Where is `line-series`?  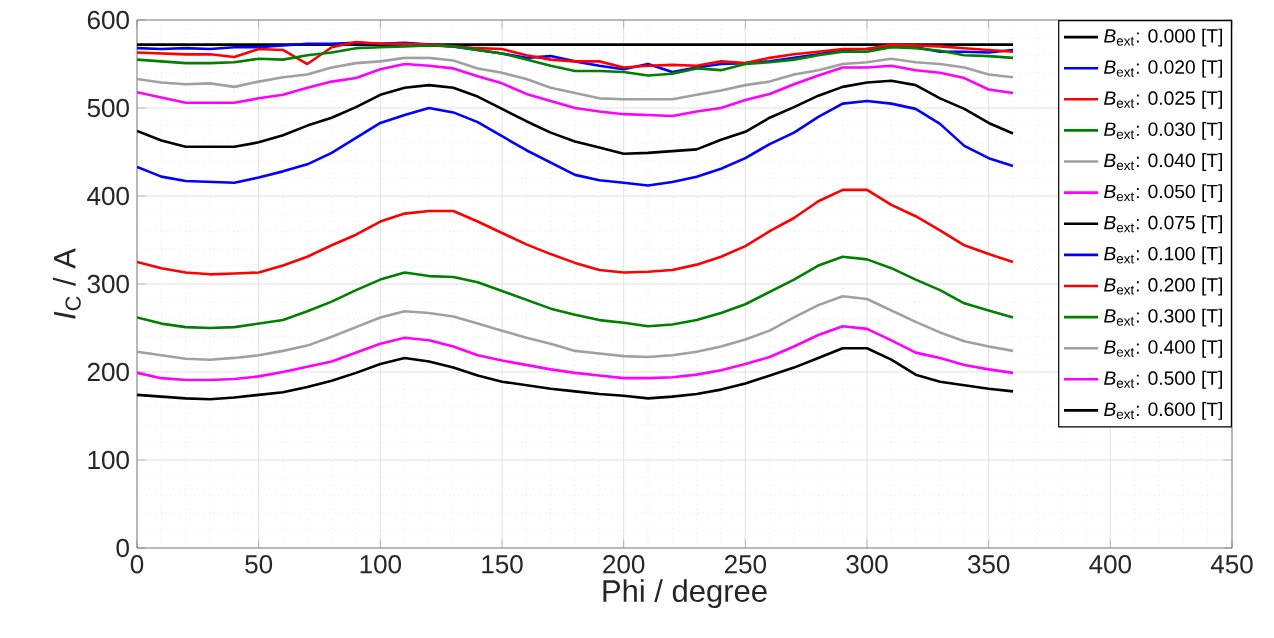
line-series is located at coordinates (576, 232).